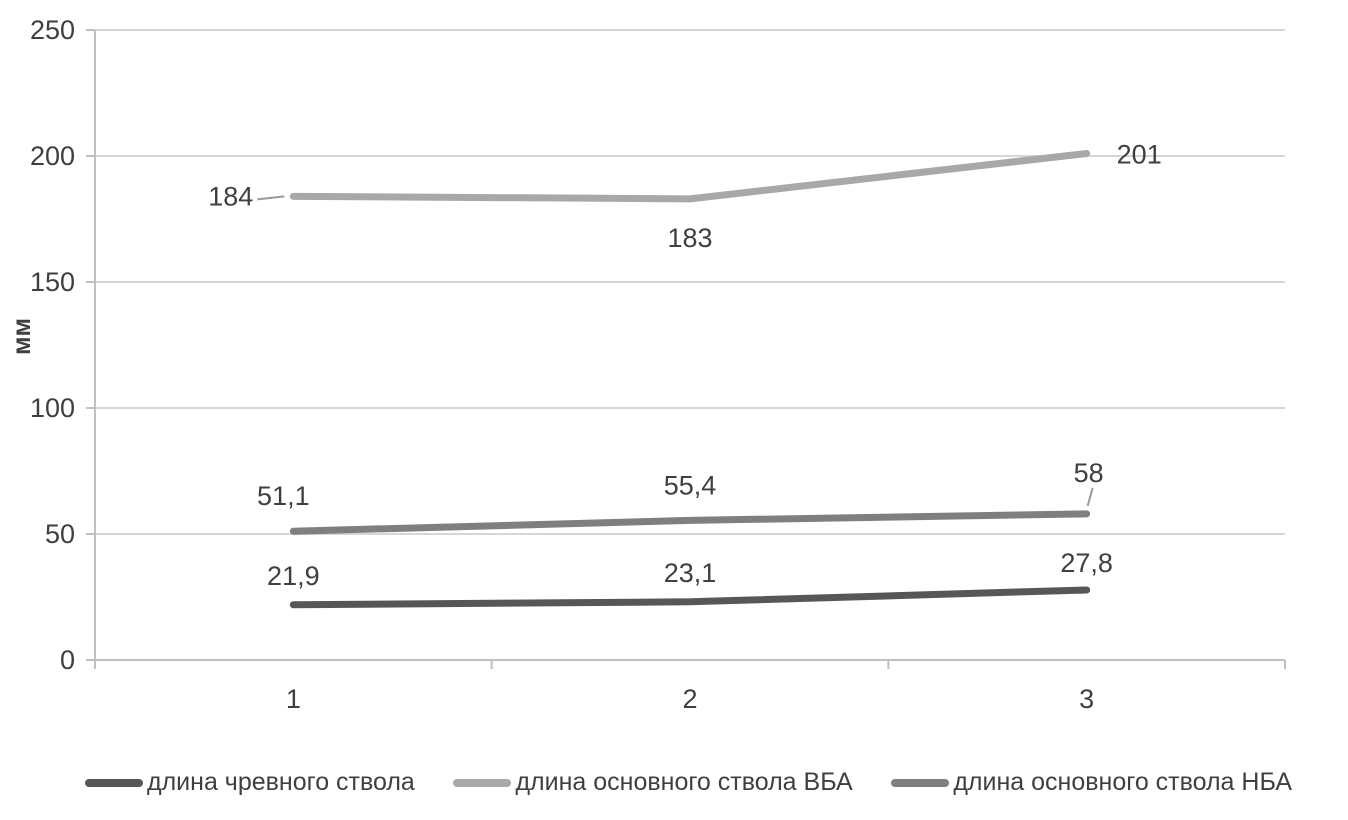  I want to click on legend-item-2: длина основного ствола НБА, so click(1091, 782).